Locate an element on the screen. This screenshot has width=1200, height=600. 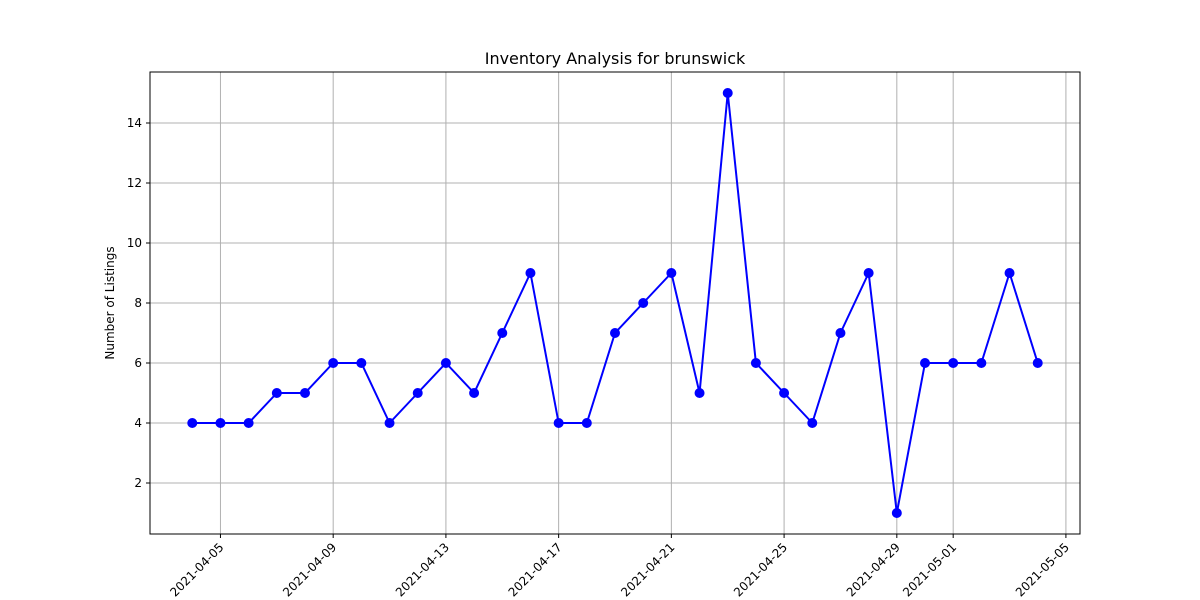
y-tick-label: 4 is located at coordinates (138, 423).